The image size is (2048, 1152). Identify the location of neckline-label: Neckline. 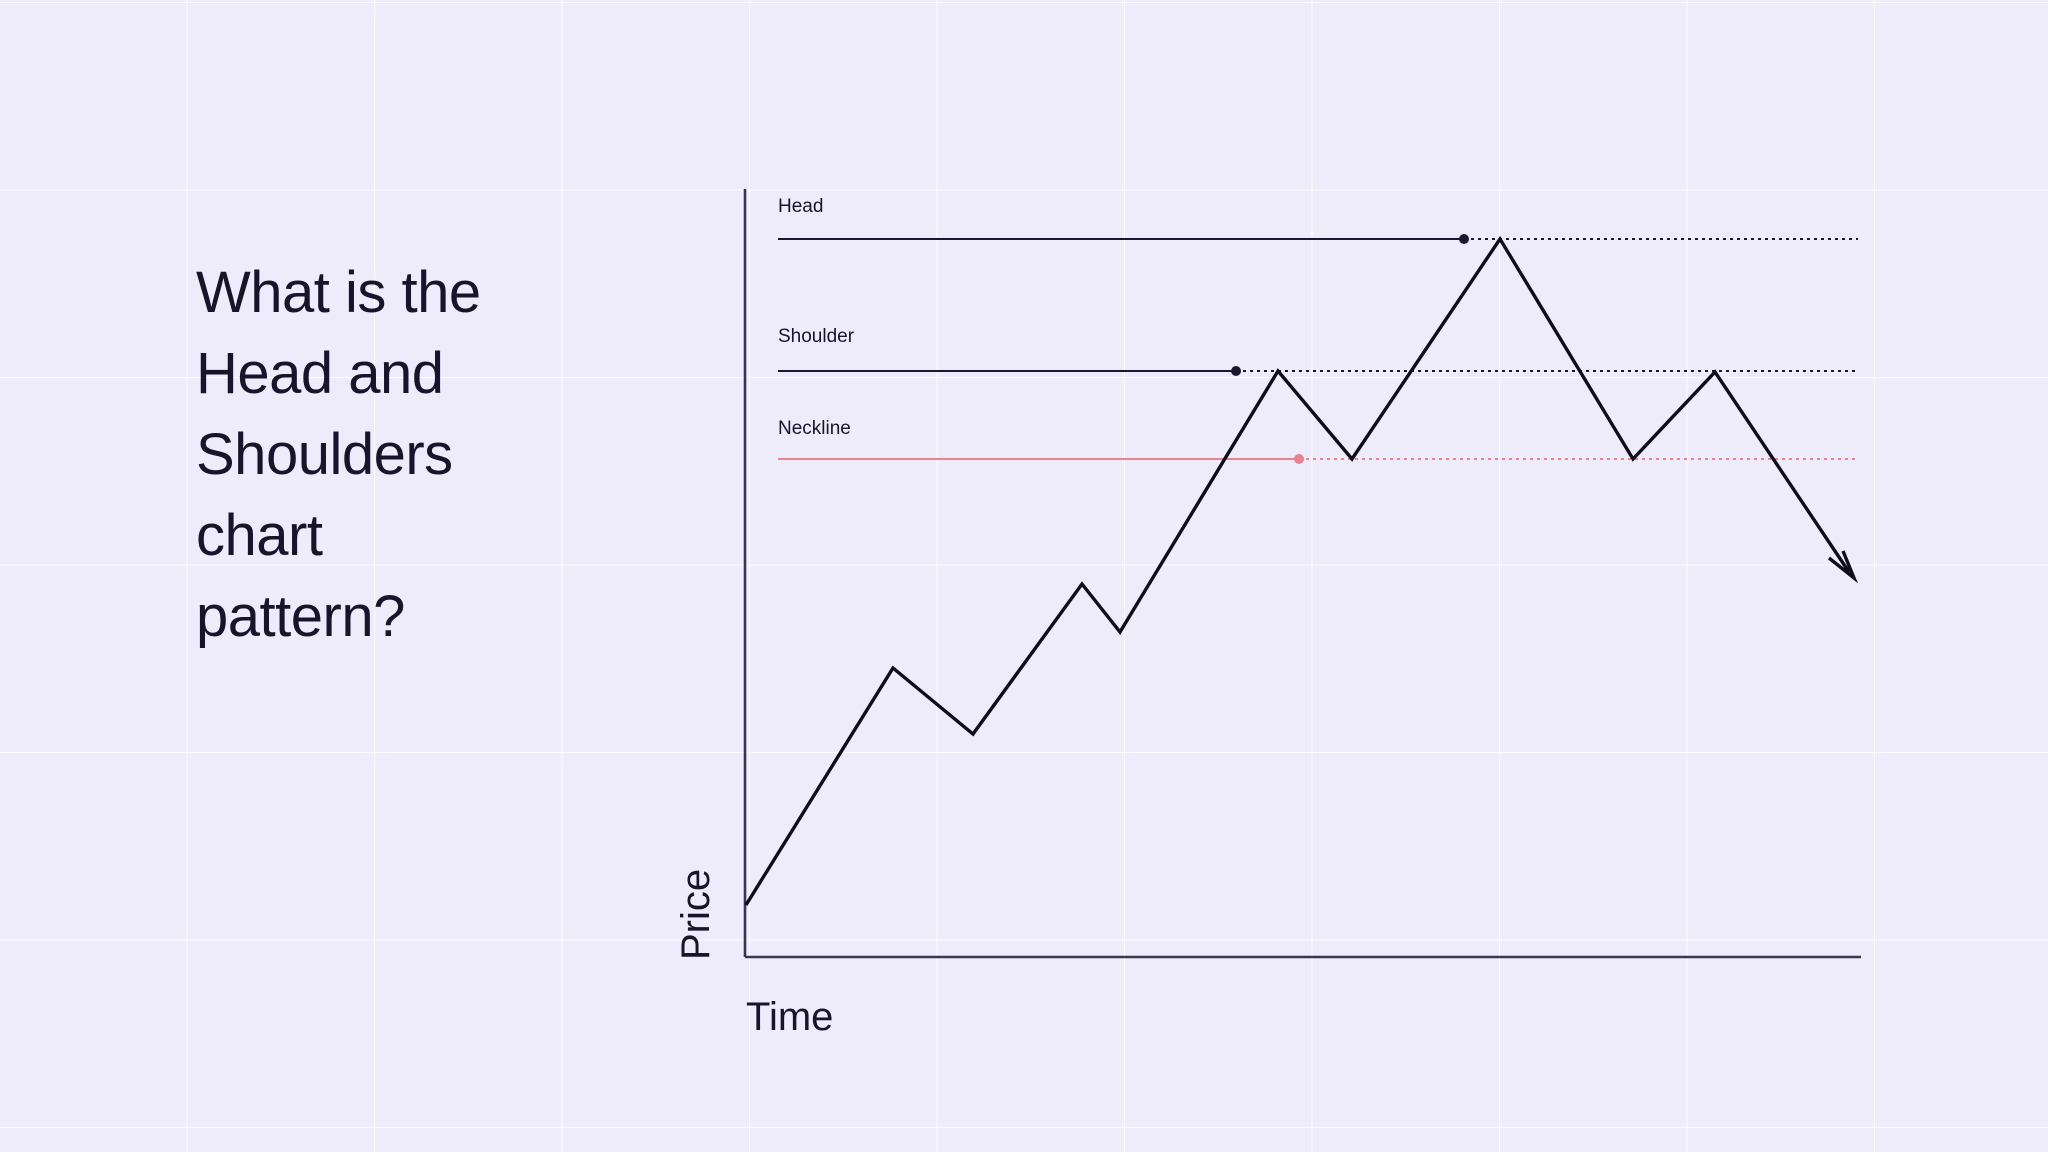
(814, 428).